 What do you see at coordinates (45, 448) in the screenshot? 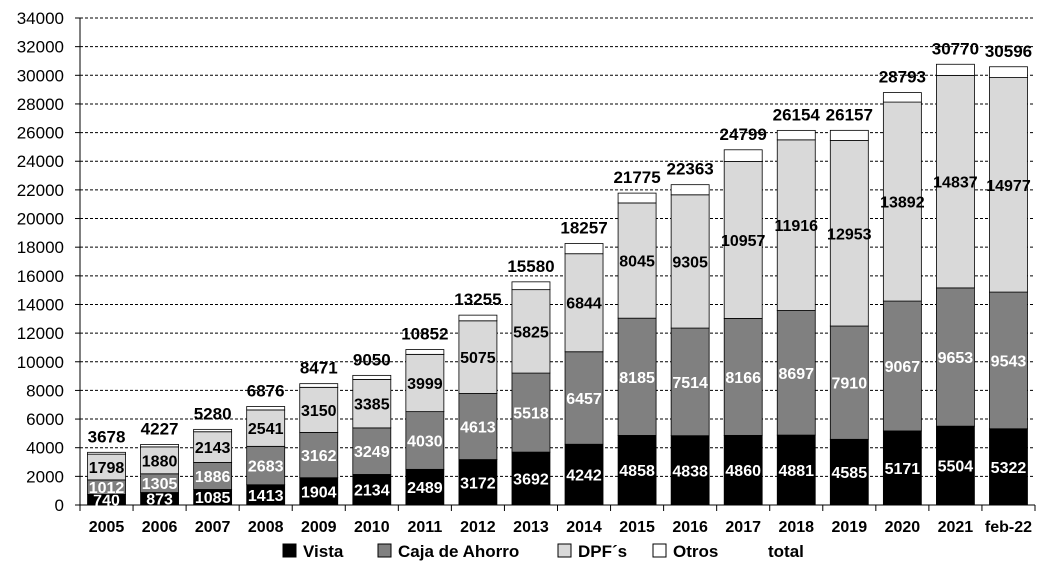
I see `y-tick-label: 4000` at bounding box center [45, 448].